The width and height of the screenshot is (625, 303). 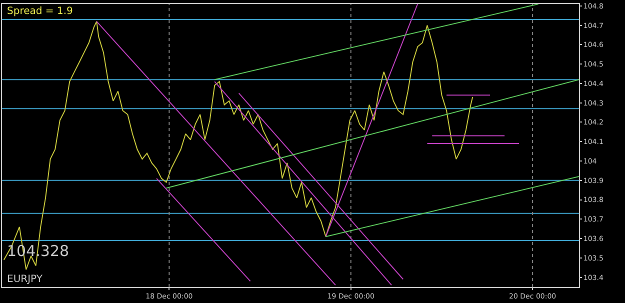 What do you see at coordinates (25, 279) in the screenshot?
I see `annotation: EURJPY` at bounding box center [25, 279].